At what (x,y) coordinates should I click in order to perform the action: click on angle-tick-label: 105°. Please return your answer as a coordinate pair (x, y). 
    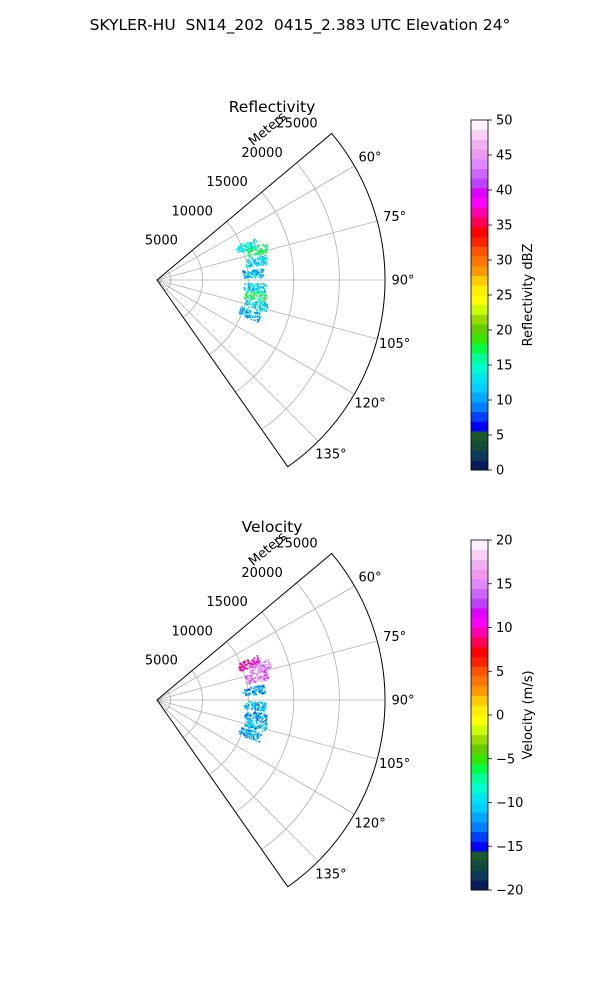
    Looking at the image, I should click on (394, 764).